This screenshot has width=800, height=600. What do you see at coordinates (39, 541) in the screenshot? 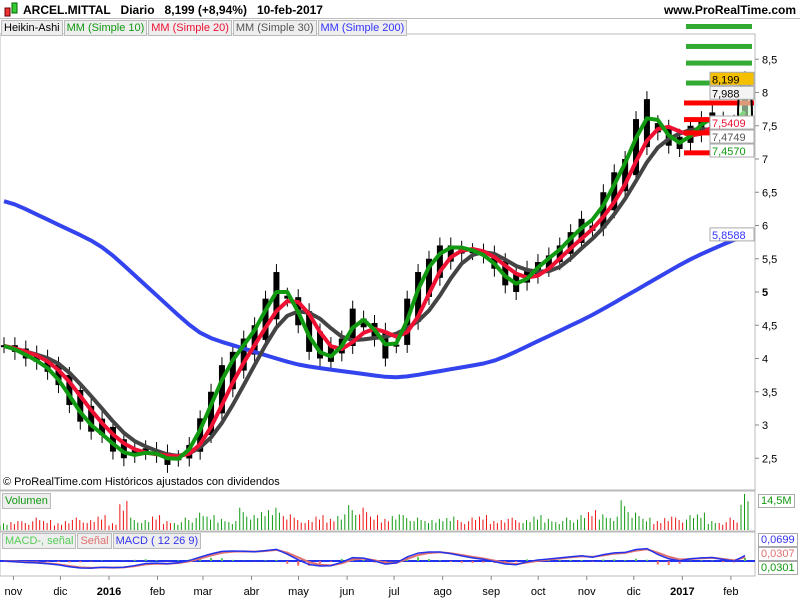
I see `macd-label: MACD-, señal` at bounding box center [39, 541].